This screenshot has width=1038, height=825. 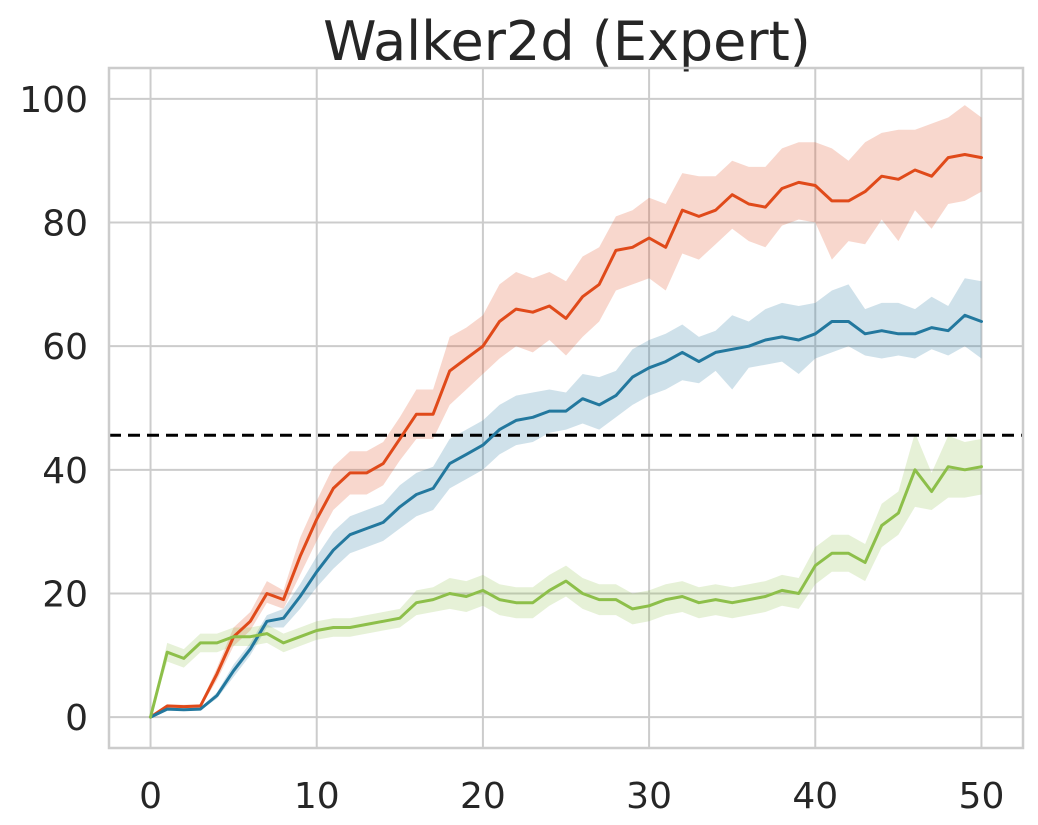 I want to click on x-tick-label: 0, so click(x=150, y=796).